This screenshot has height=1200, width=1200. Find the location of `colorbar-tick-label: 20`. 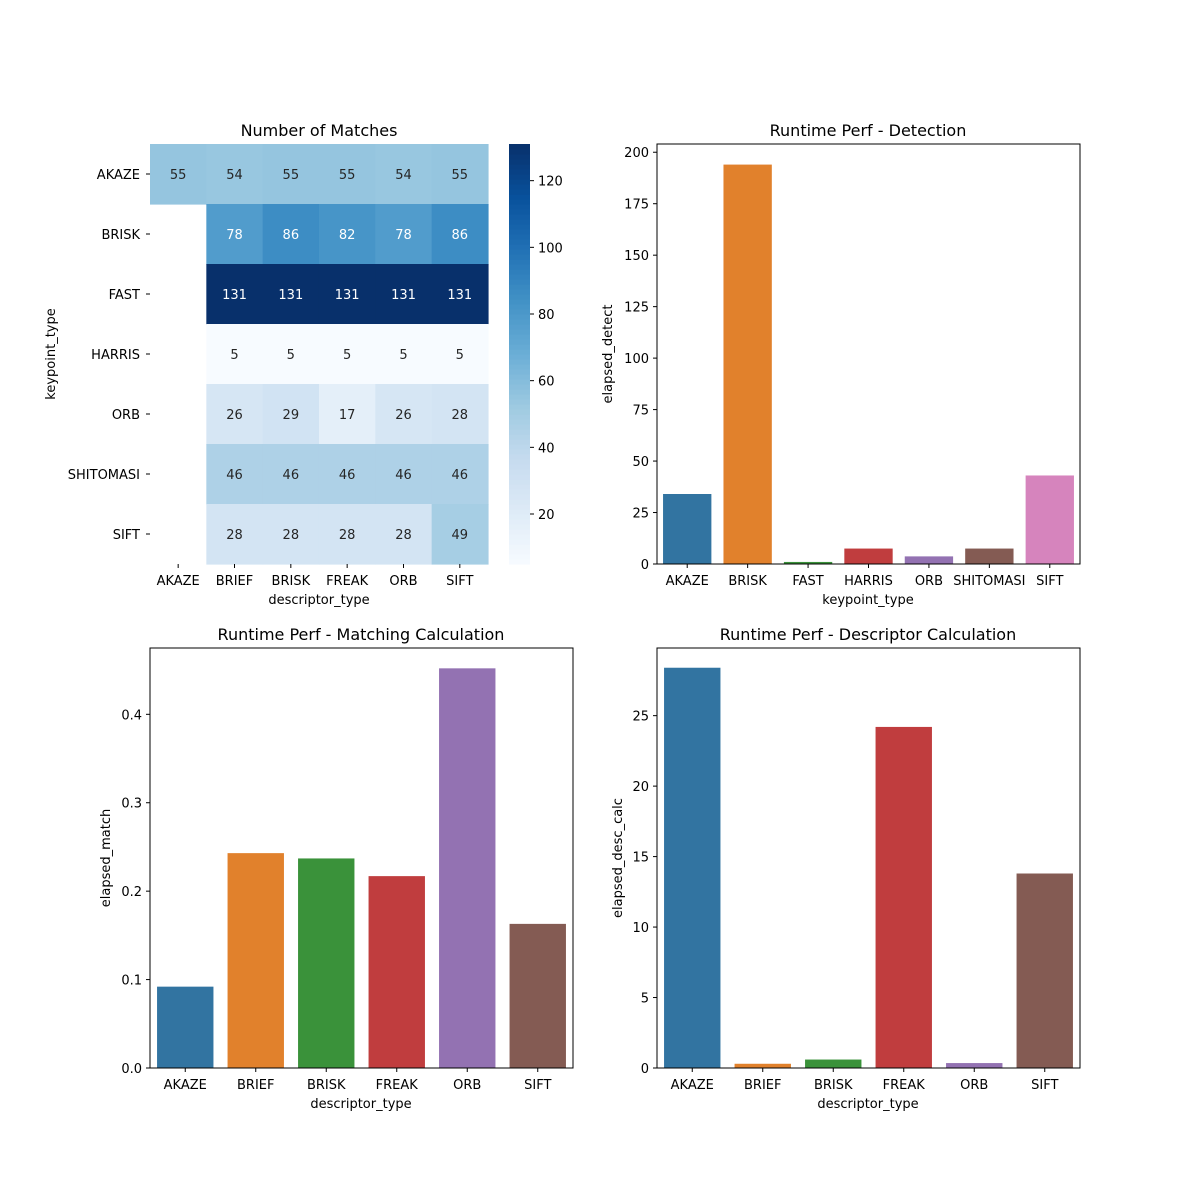

colorbar-tick-label: 20 is located at coordinates (546, 515).